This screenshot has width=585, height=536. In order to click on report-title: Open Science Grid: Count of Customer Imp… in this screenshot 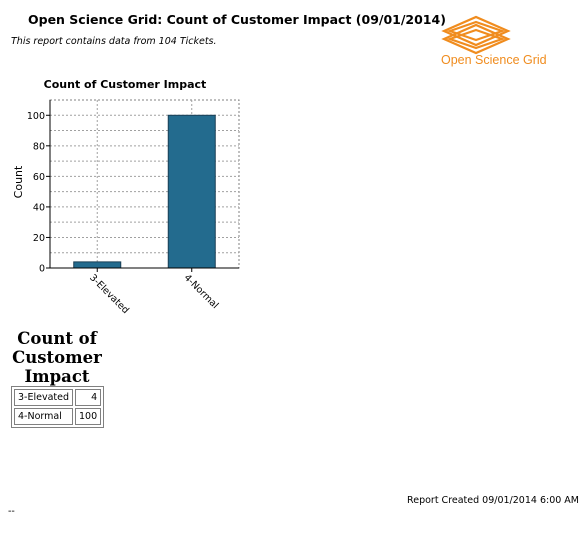, I will do `click(237, 19)`.